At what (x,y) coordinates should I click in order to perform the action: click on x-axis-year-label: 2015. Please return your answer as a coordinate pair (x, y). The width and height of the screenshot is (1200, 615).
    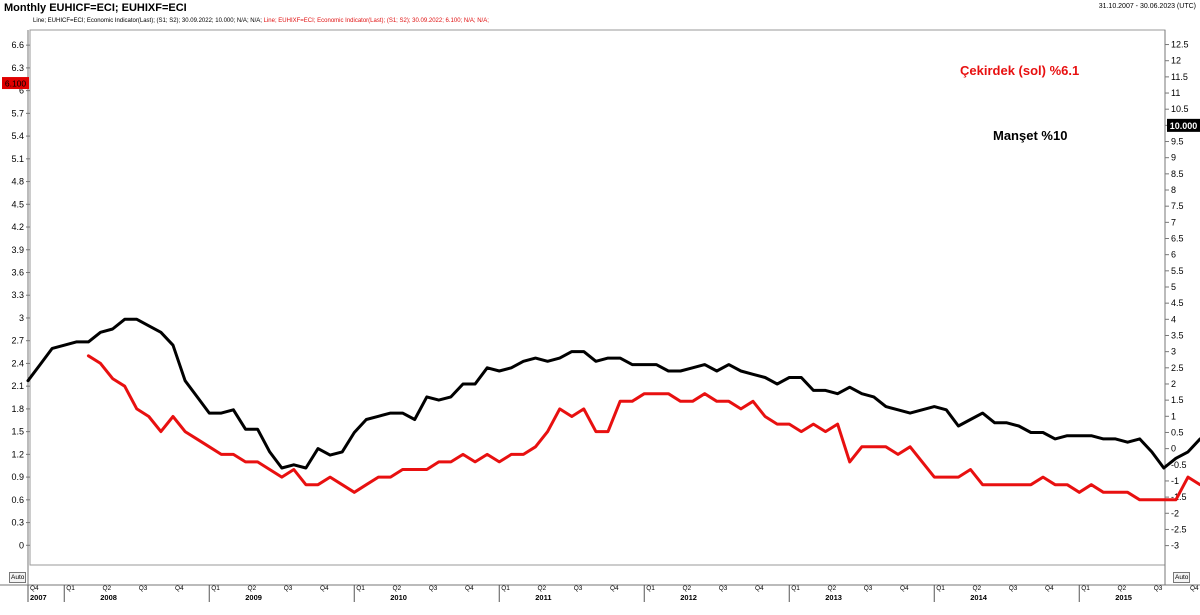
    Looking at the image, I should click on (1123, 597).